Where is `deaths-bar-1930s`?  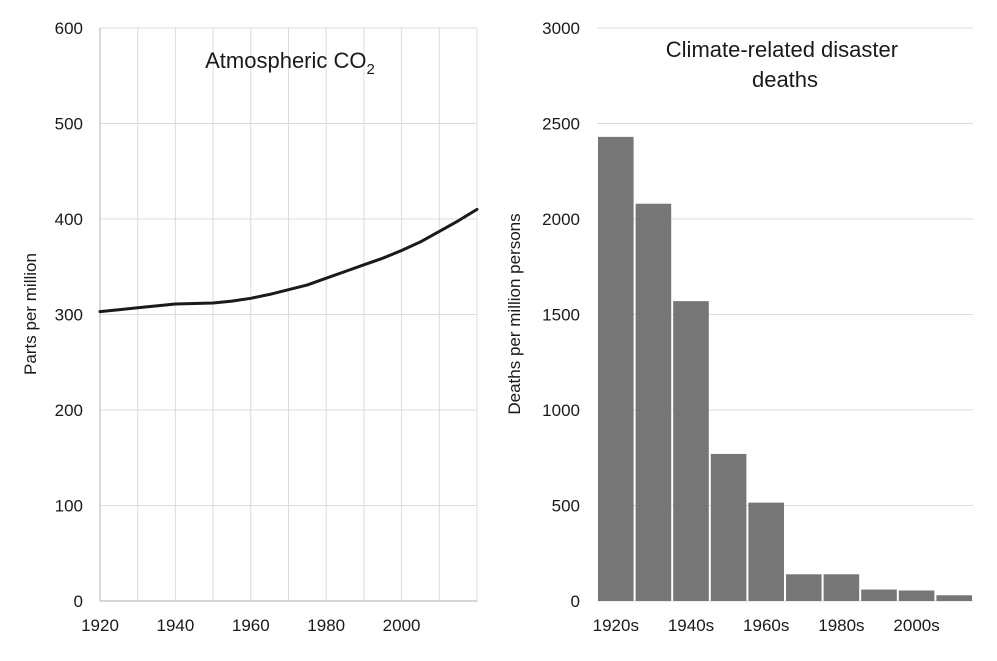 deaths-bar-1930s is located at coordinates (653, 402).